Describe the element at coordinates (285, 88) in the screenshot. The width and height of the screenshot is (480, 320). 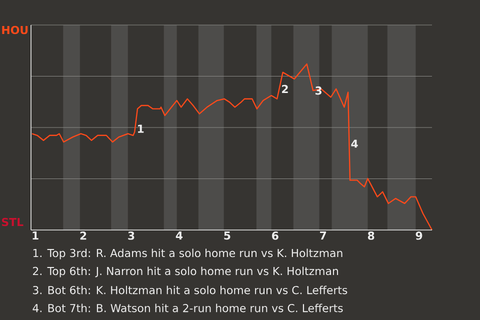
I see `annotation: 2` at that location.